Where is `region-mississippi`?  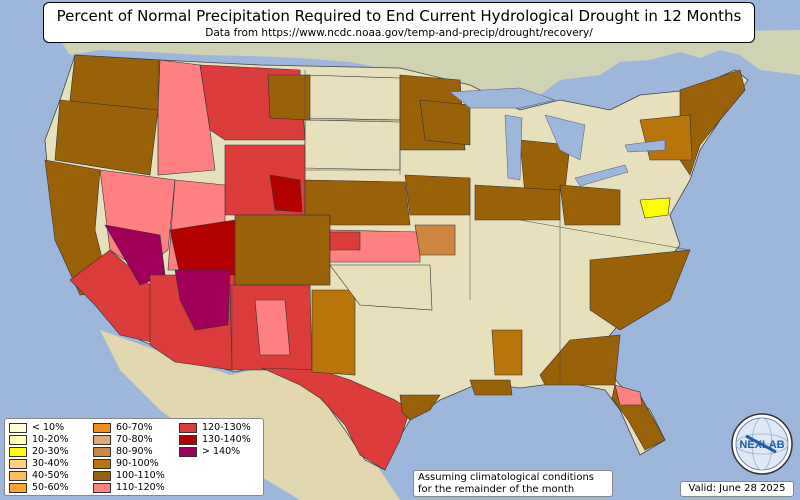 region-mississippi is located at coordinates (507, 352).